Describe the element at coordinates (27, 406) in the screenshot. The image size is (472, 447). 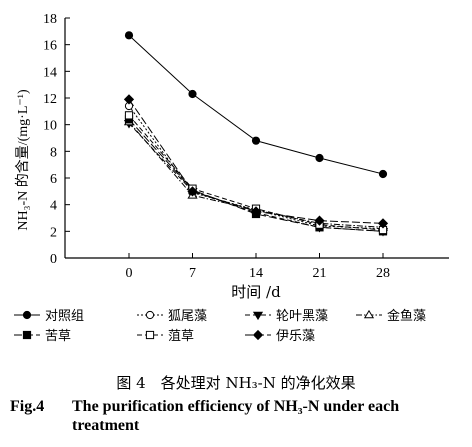
I see `caption-figure-number: Fig.4` at that location.